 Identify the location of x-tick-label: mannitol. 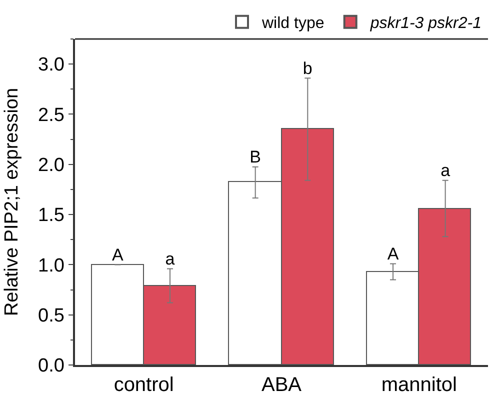
(419, 385).